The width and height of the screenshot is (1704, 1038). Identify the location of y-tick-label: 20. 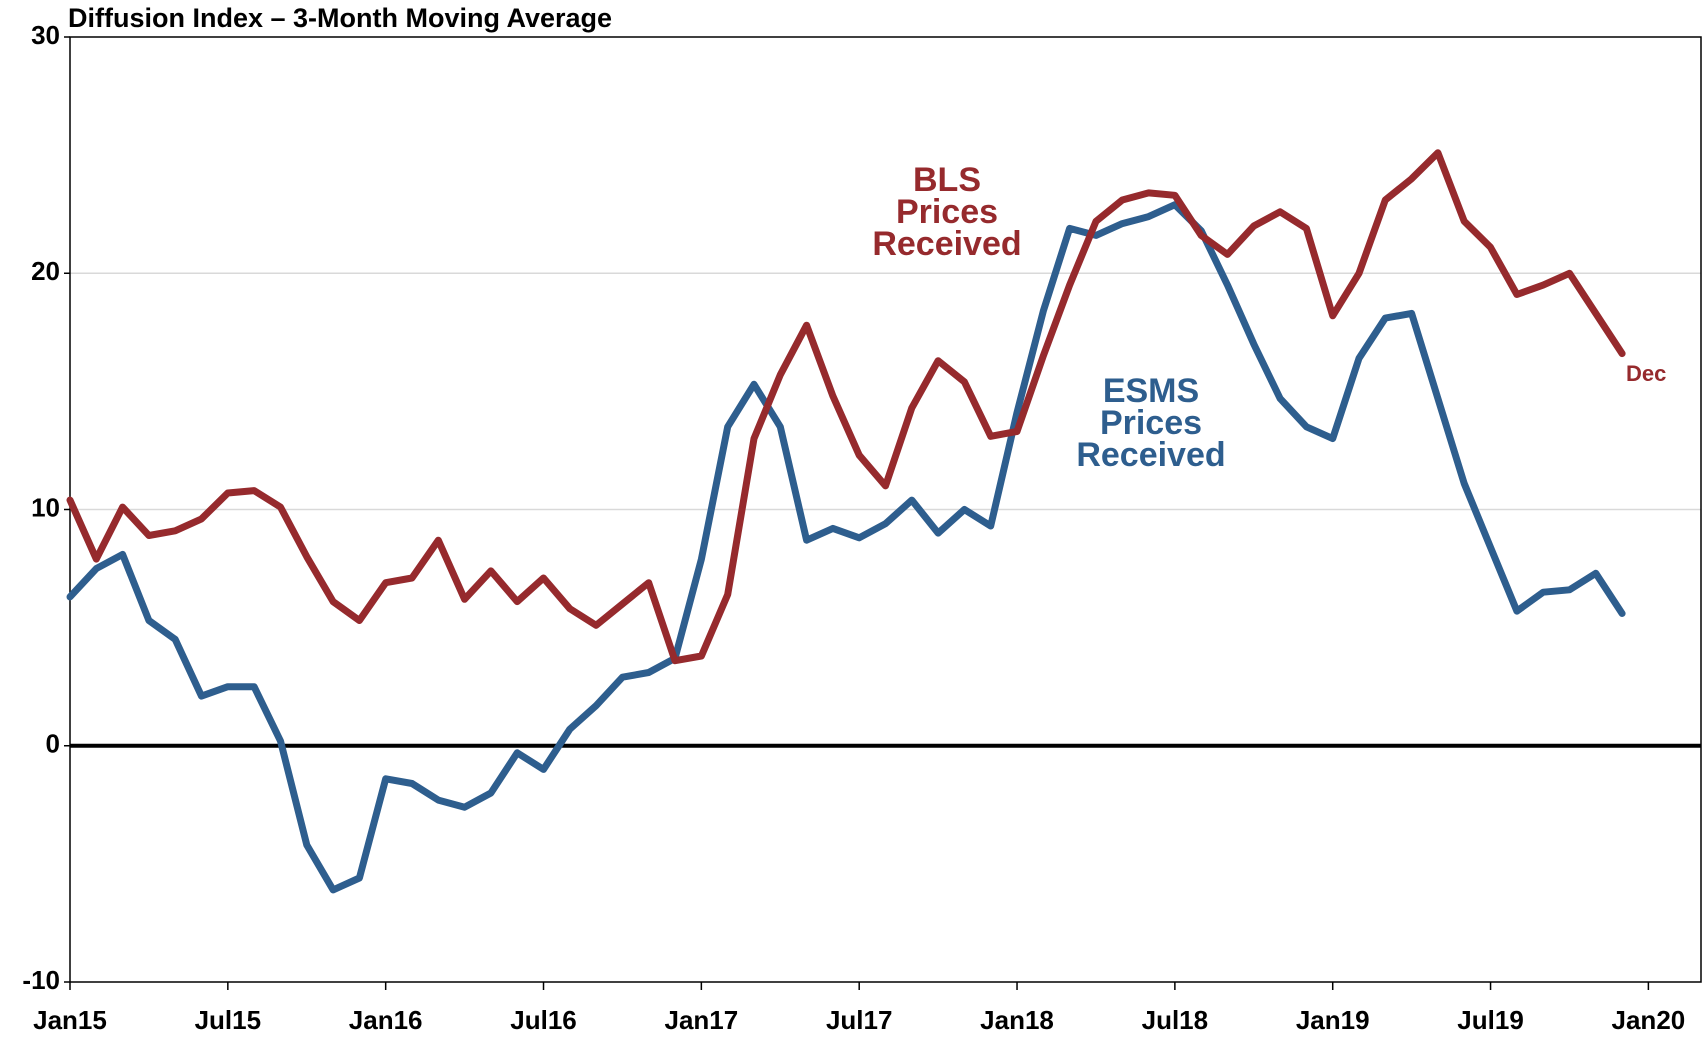
(45, 271).